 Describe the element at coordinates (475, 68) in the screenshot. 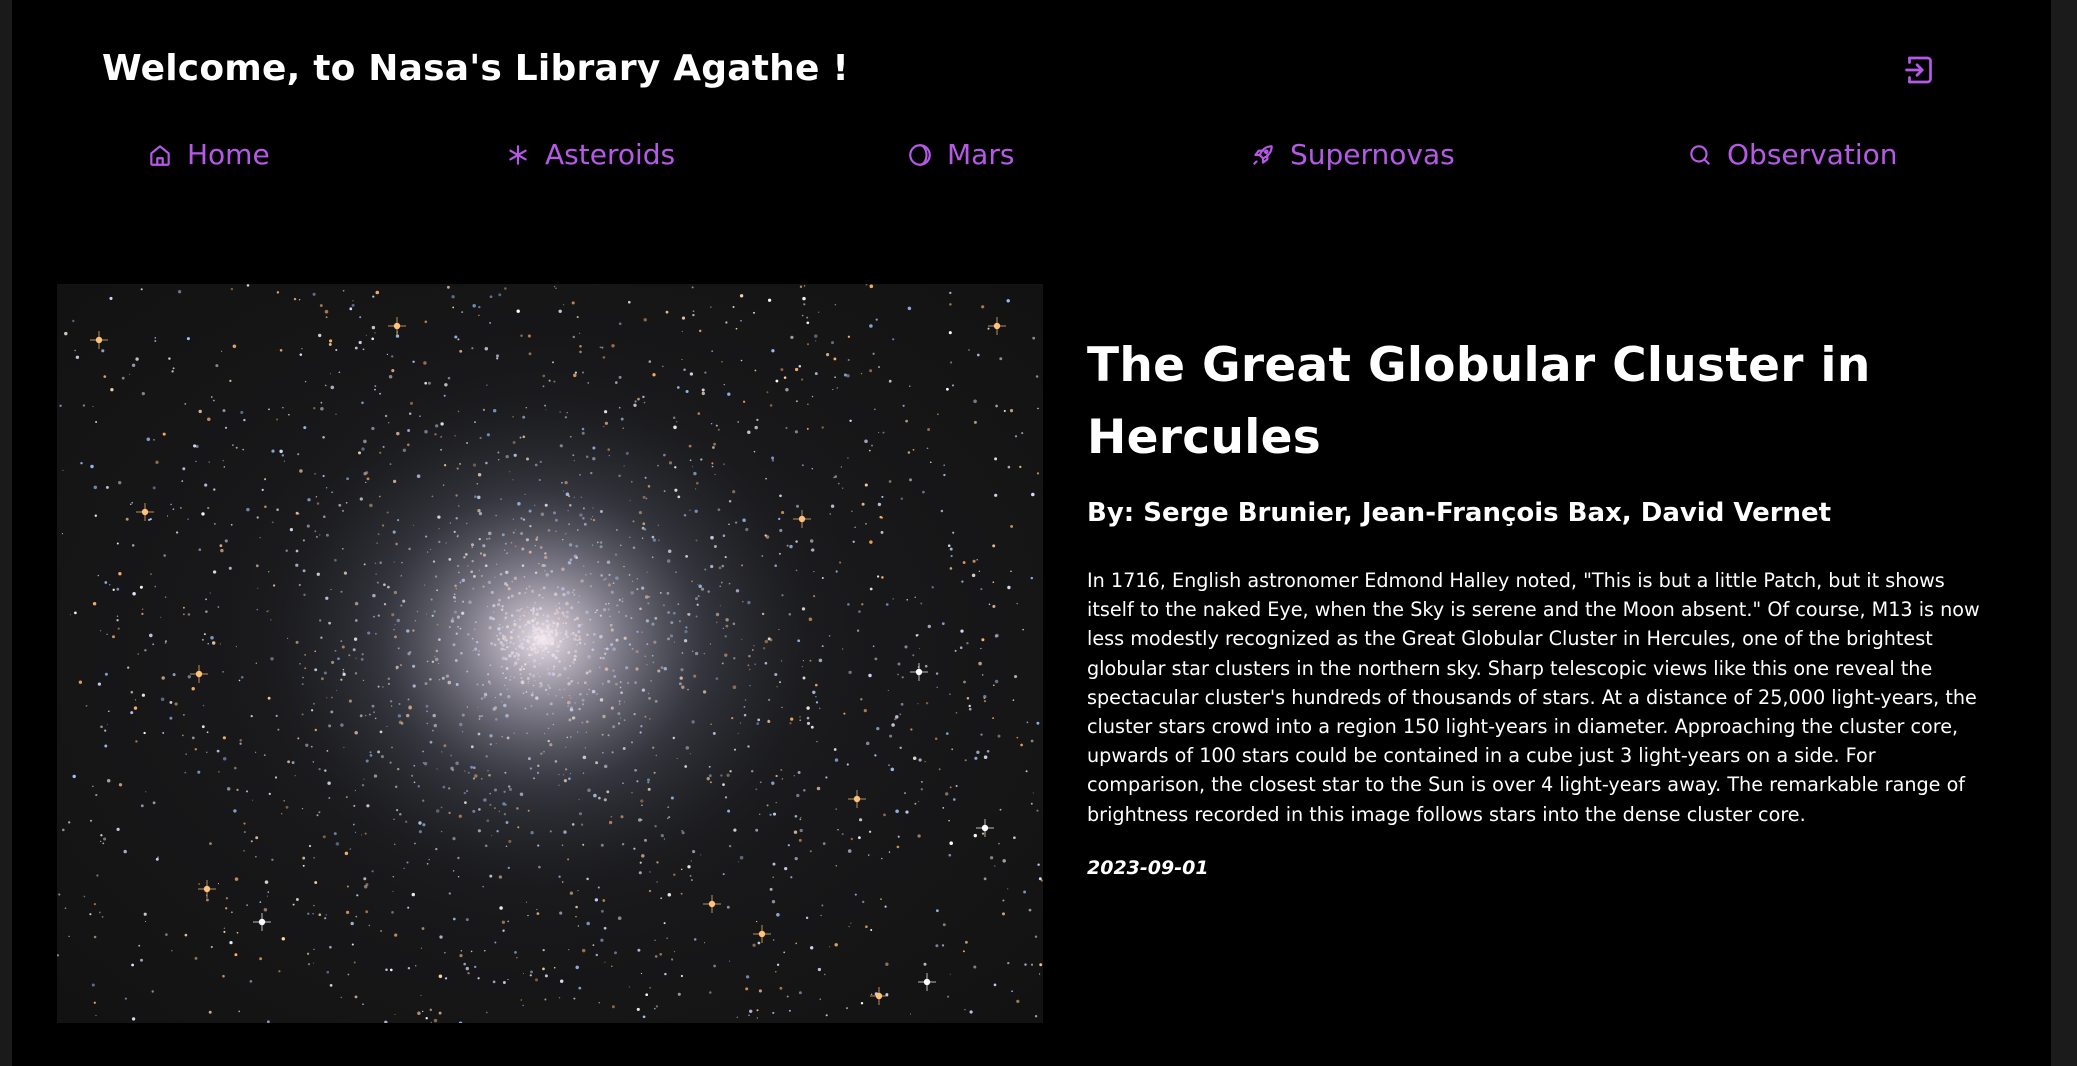

I see `welcome-heading: Welcome, to Nasa's Library Agathe !` at that location.